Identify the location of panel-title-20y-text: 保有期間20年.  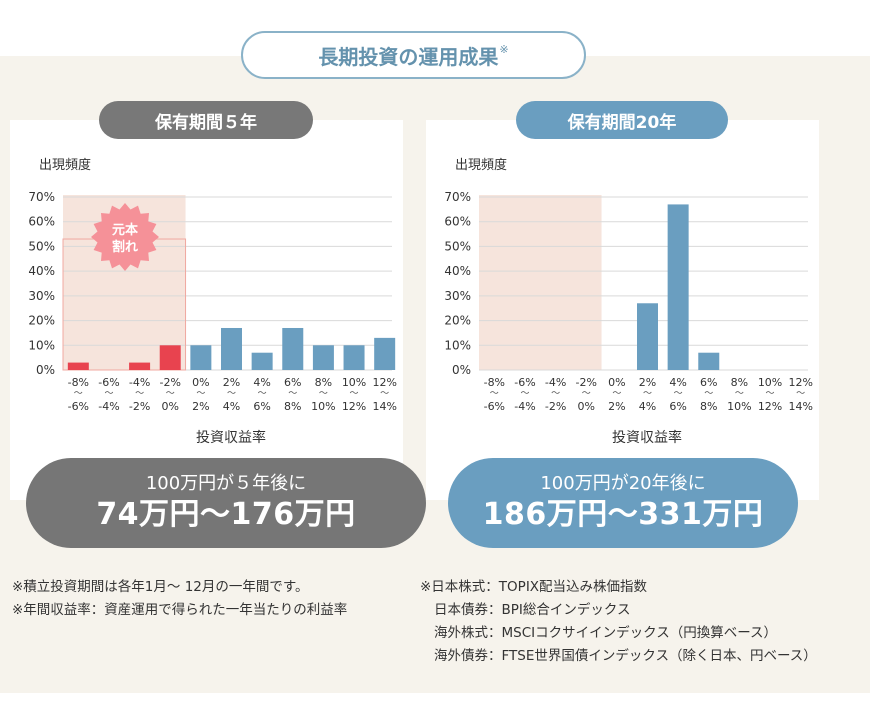
(622, 122).